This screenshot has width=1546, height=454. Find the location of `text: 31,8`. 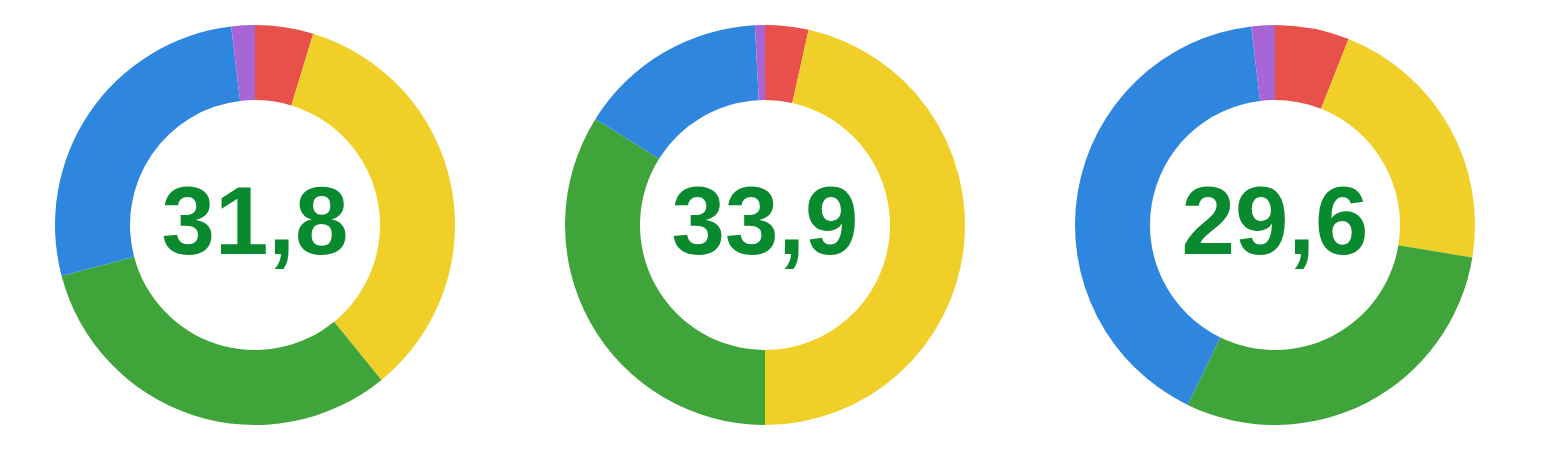

text: 31,8 is located at coordinates (255, 220).